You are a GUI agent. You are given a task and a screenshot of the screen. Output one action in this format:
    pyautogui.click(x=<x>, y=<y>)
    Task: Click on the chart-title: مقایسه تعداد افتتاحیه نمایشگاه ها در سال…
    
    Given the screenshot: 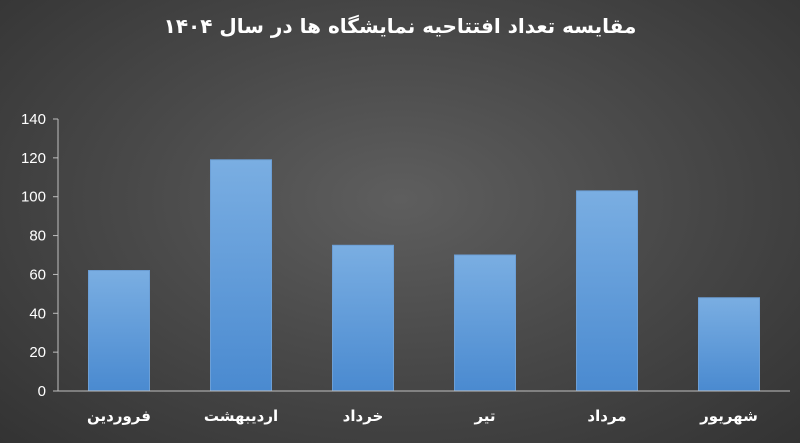 What is the action you would take?
    pyautogui.click(x=400, y=26)
    